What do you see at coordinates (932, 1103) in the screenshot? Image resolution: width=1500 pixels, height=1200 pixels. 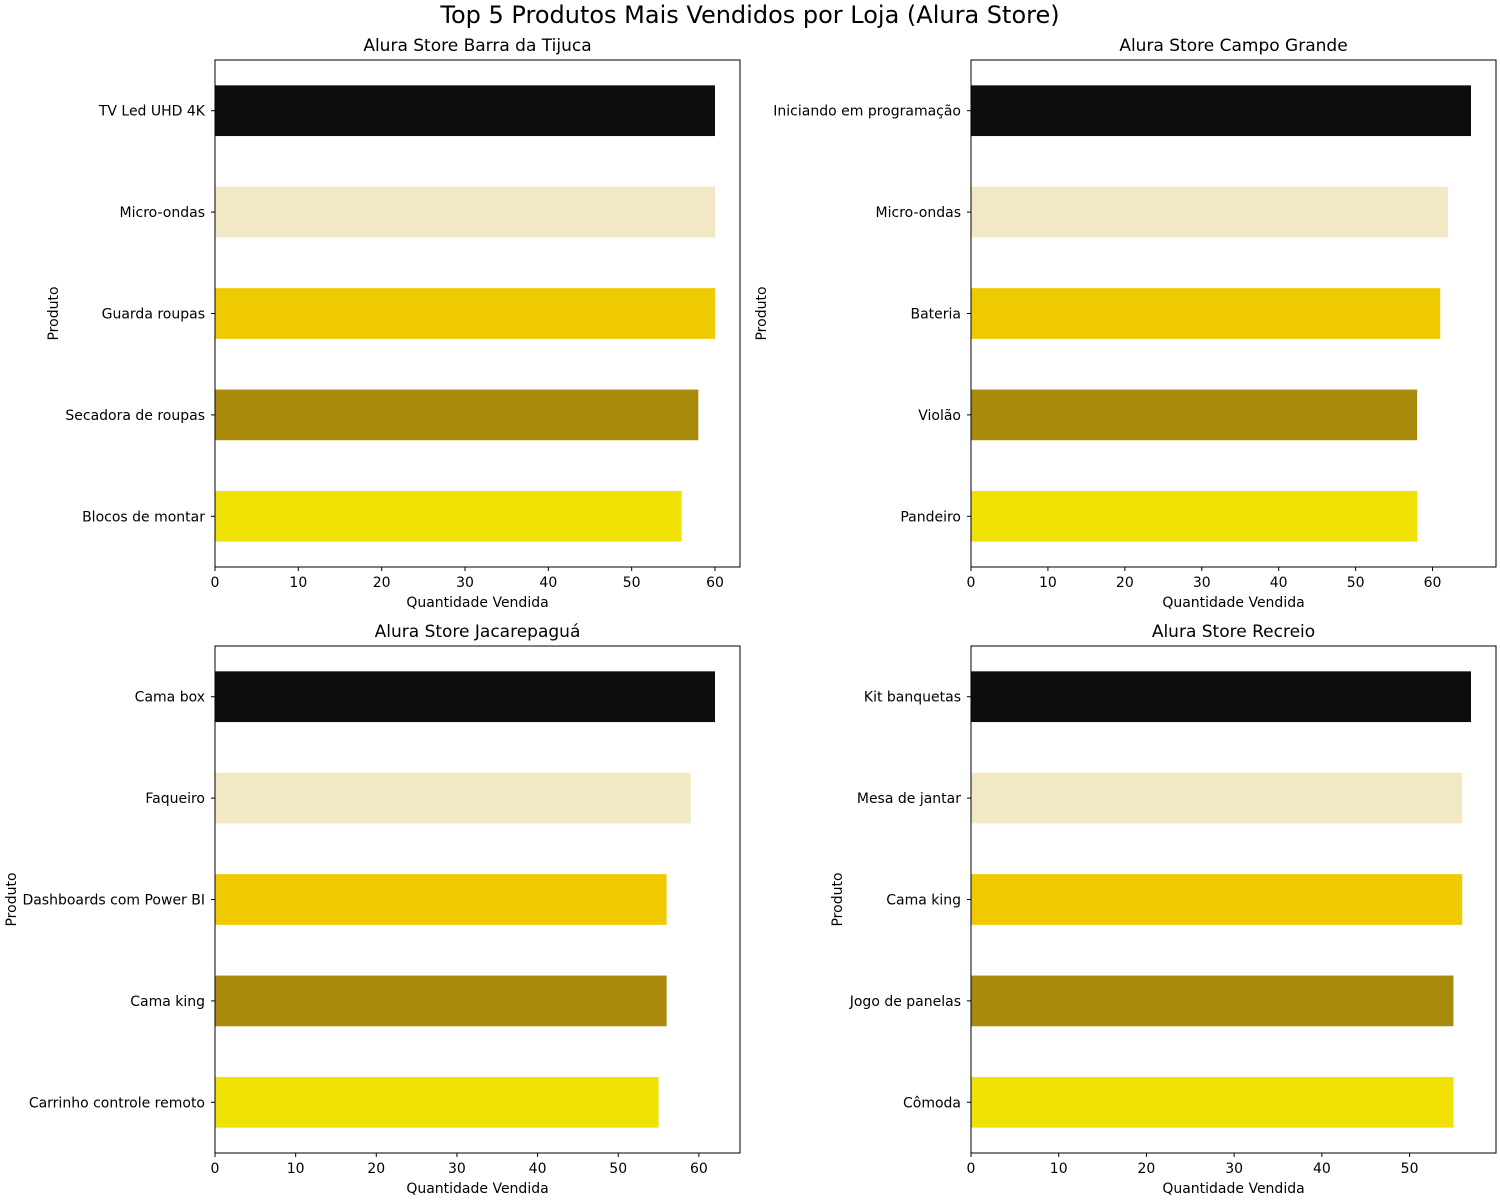 I see `y-tick-label: Cômoda` at bounding box center [932, 1103].